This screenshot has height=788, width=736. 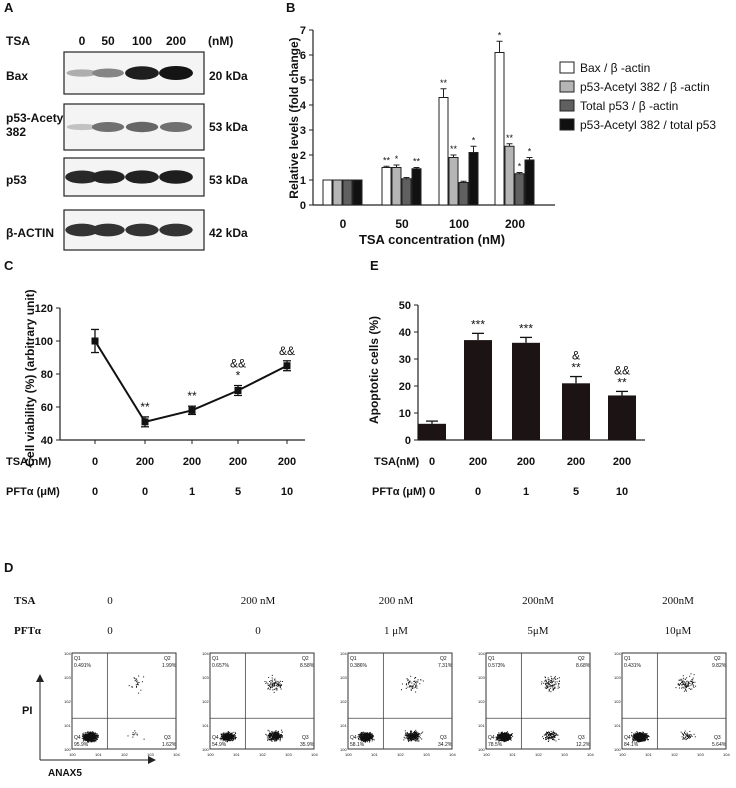 What do you see at coordinates (236, 754) in the screenshot?
I see `flow-xtick-1-1: 101` at bounding box center [236, 754].